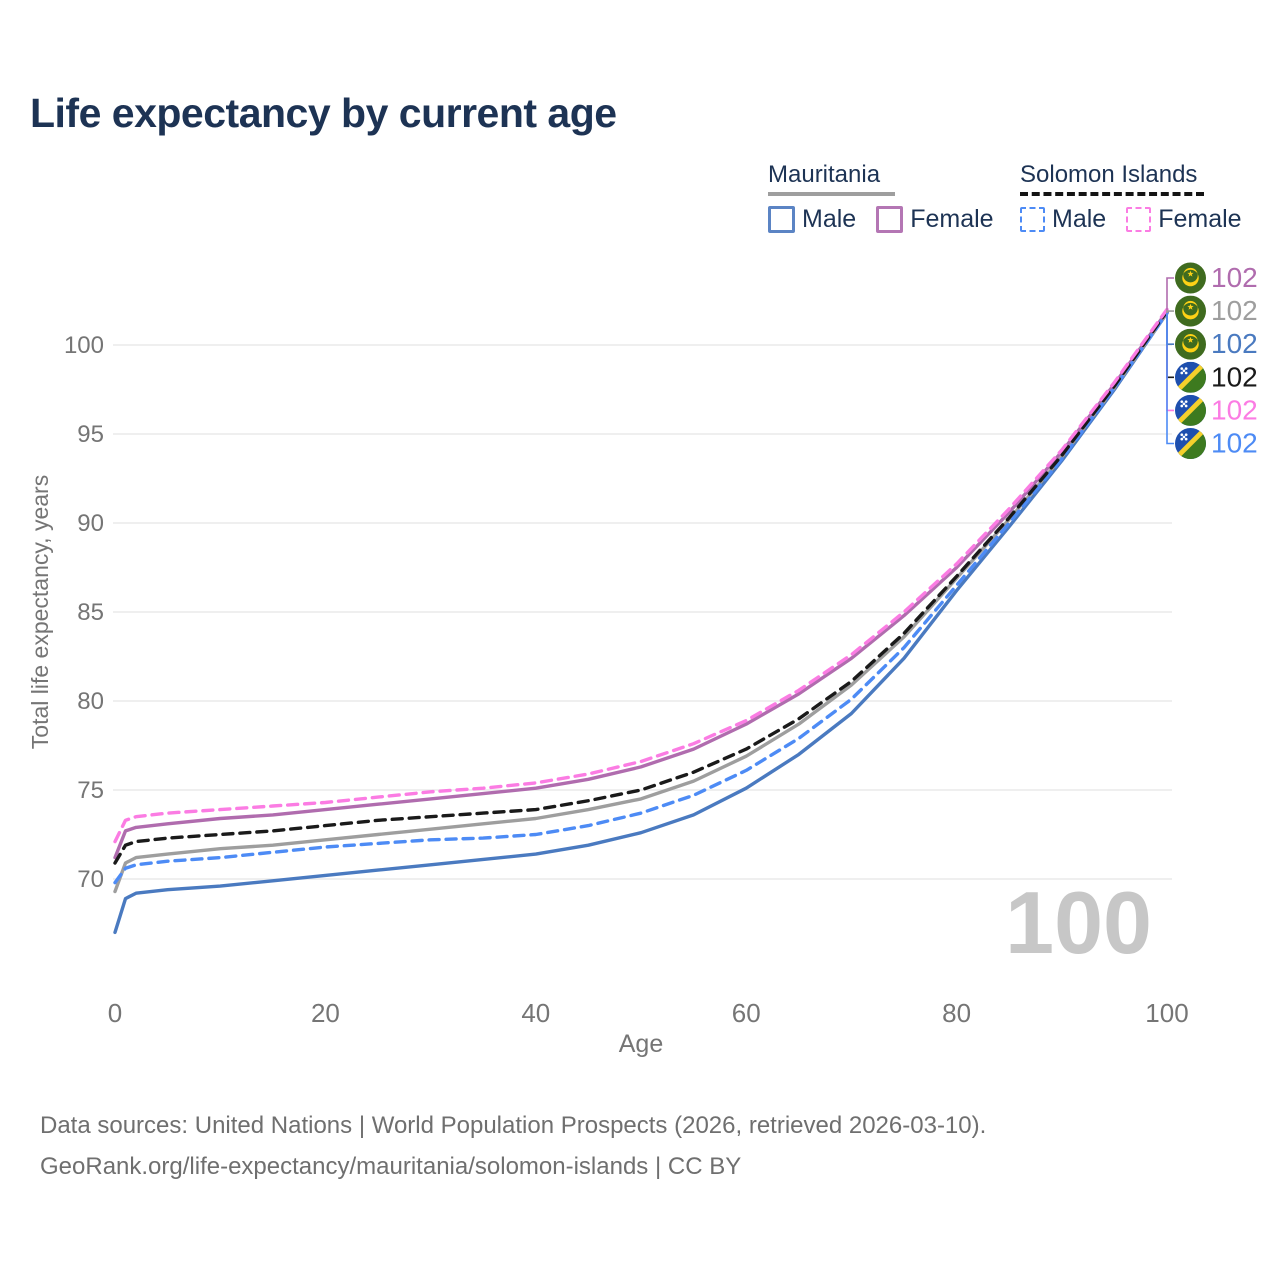  I want to click on y-tick-label: 90, so click(90, 523).